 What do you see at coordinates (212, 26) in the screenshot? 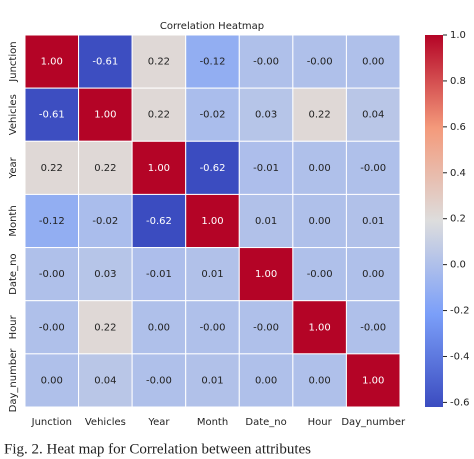
I see `chart-title: Correlation Heatmap` at bounding box center [212, 26].